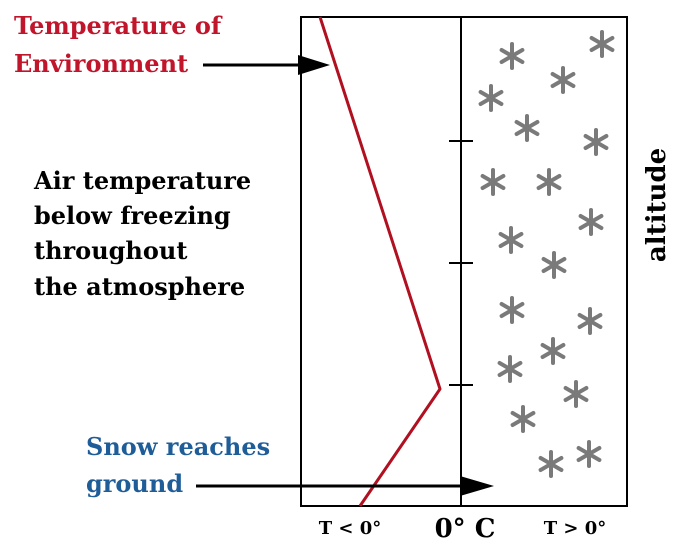 The image size is (677, 550). Describe the element at coordinates (134, 483) in the screenshot. I see `snow-label-line2: ground` at that location.